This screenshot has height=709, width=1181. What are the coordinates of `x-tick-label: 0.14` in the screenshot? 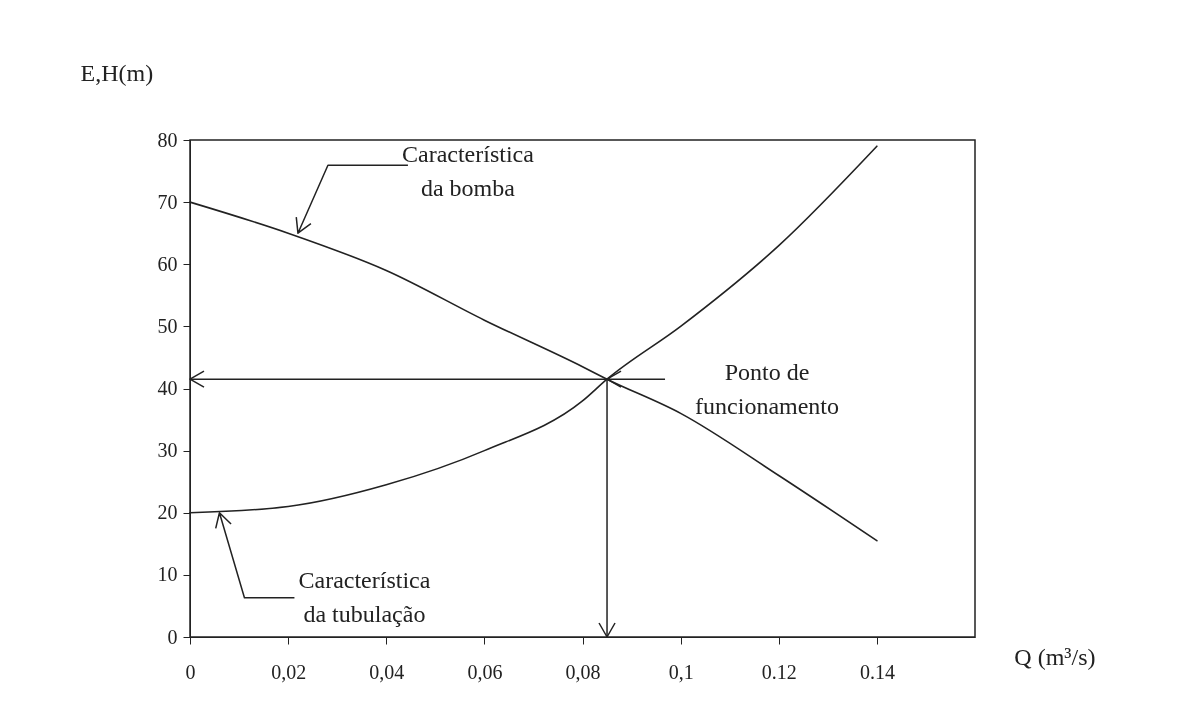 It's located at (877, 671).